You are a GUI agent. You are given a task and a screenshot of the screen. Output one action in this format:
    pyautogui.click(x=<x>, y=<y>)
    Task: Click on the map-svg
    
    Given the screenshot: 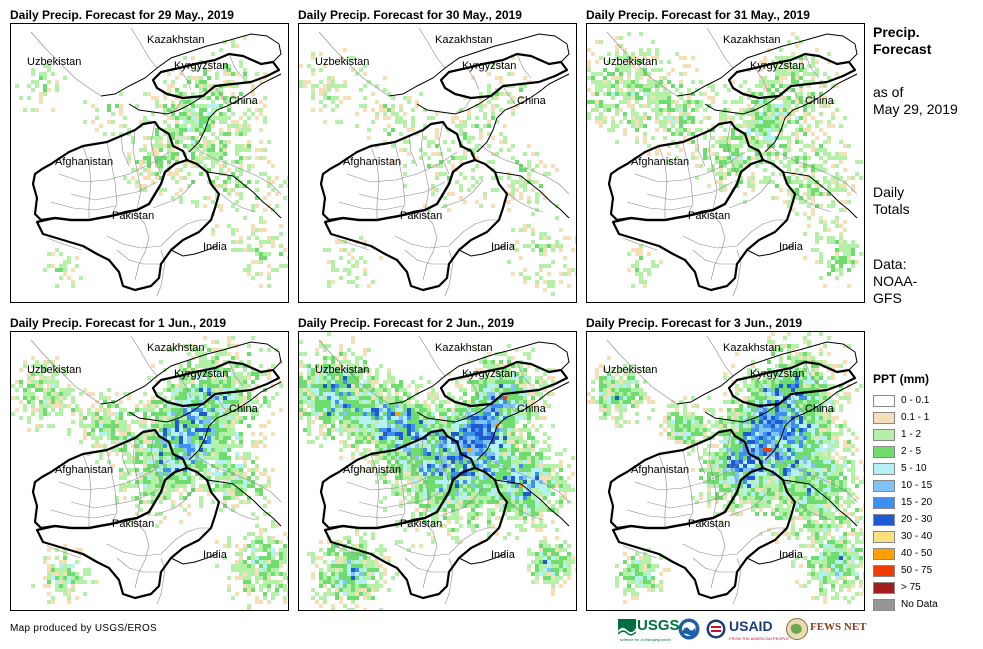 What is the action you would take?
    pyautogui.click(x=151, y=162)
    